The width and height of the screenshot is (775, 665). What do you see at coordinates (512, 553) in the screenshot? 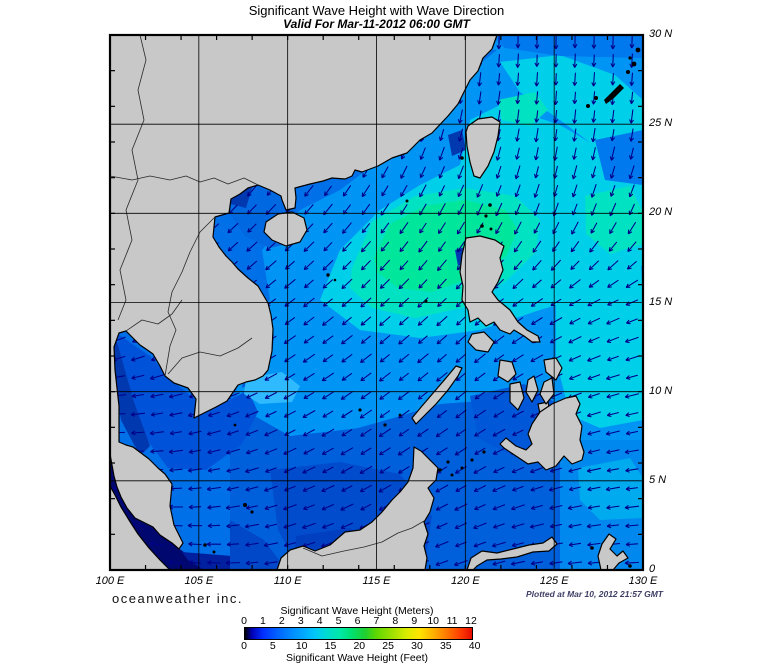
I see `sulawesi-island` at bounding box center [512, 553].